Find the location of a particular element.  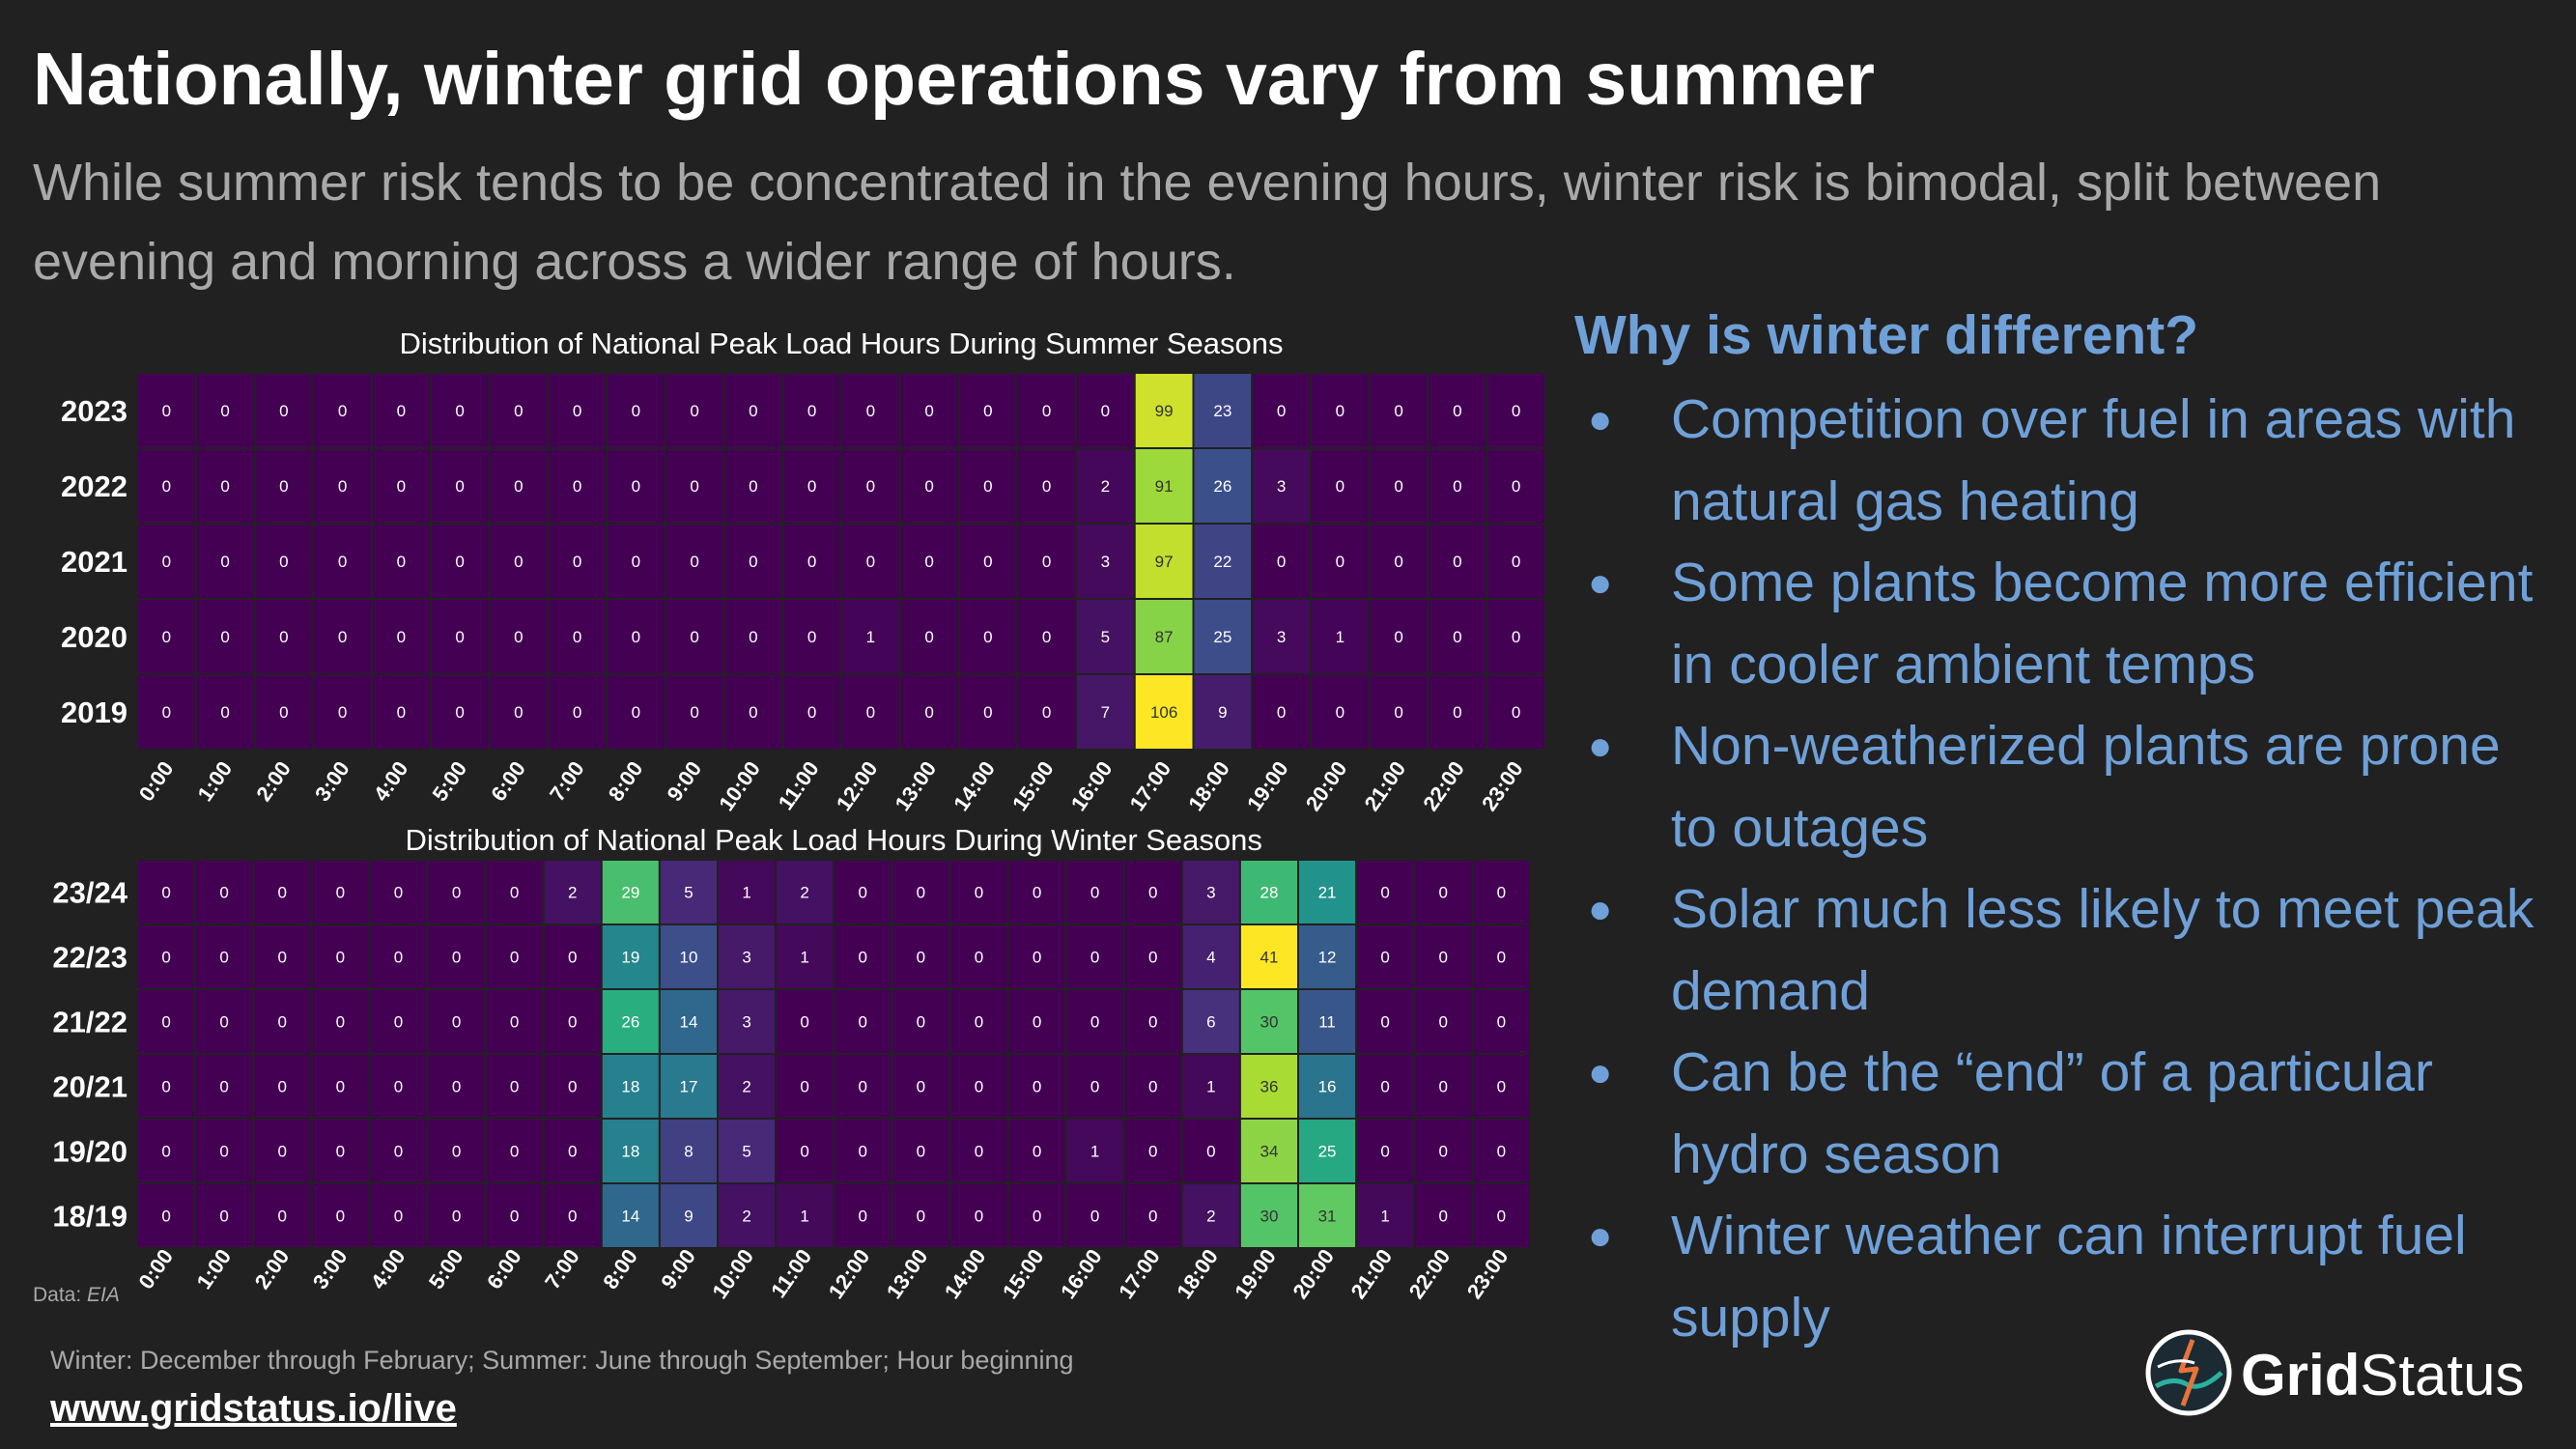

x-tick-label: 3:00 is located at coordinates (332, 781).